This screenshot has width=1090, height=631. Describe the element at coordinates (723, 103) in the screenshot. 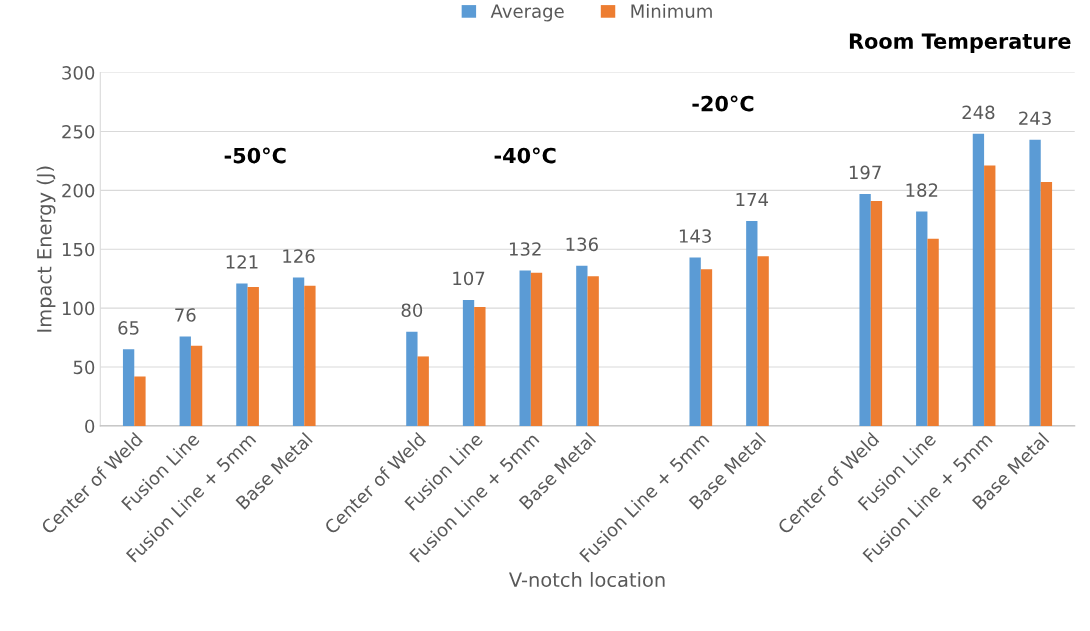

I see `annotation: -20°C` at that location.